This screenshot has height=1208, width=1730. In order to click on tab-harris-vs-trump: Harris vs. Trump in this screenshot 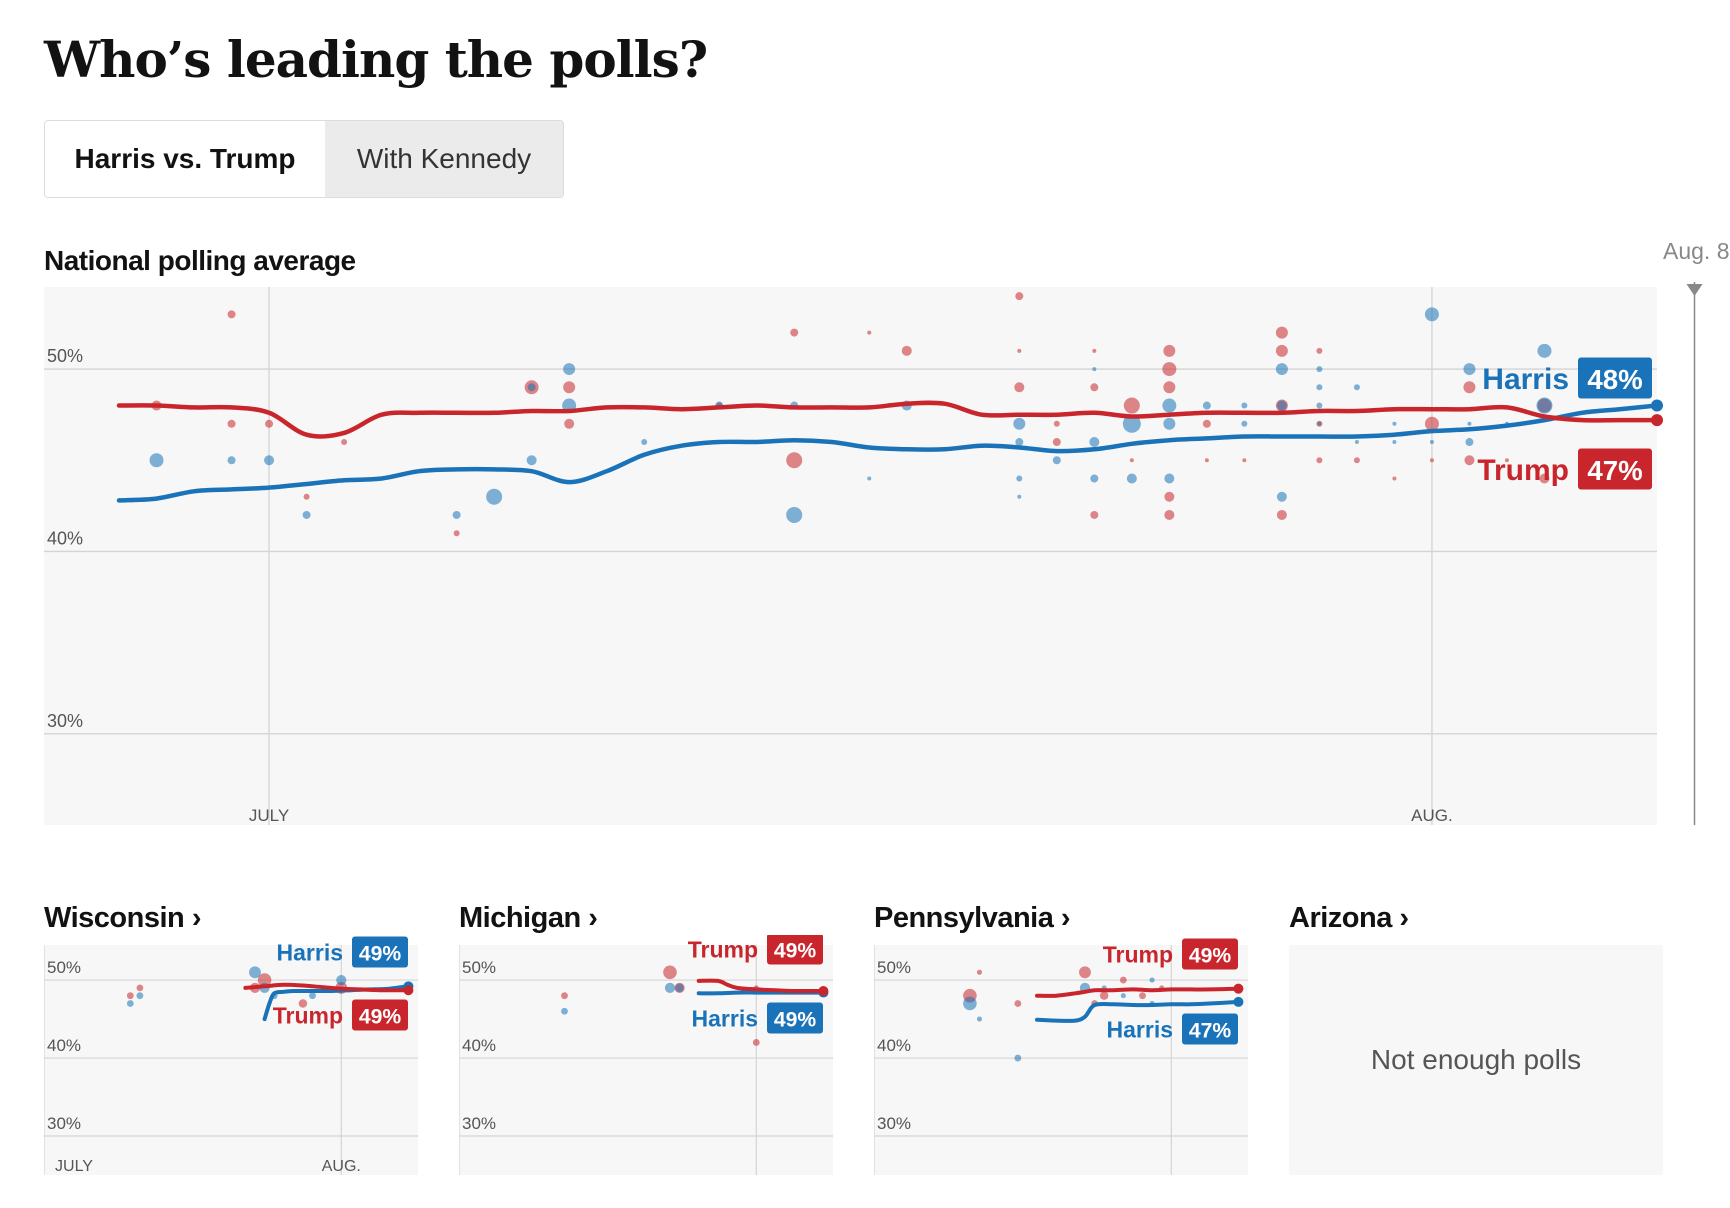, I will do `click(185, 159)`.